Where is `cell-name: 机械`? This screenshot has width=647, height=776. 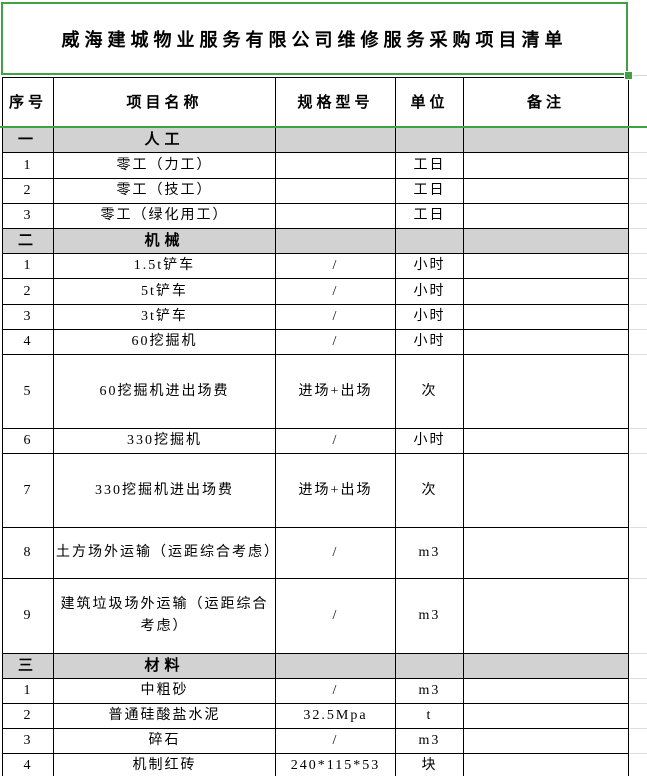
cell-name: 机械 is located at coordinates (164, 241).